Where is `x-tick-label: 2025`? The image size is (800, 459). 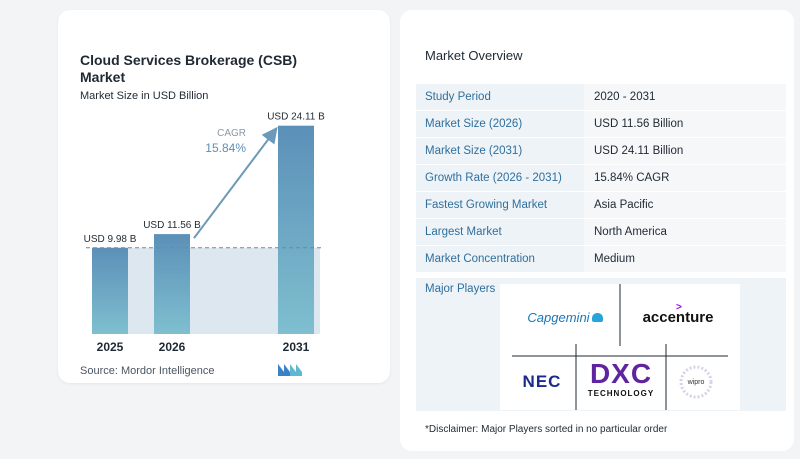
x-tick-label: 2025 is located at coordinates (110, 347).